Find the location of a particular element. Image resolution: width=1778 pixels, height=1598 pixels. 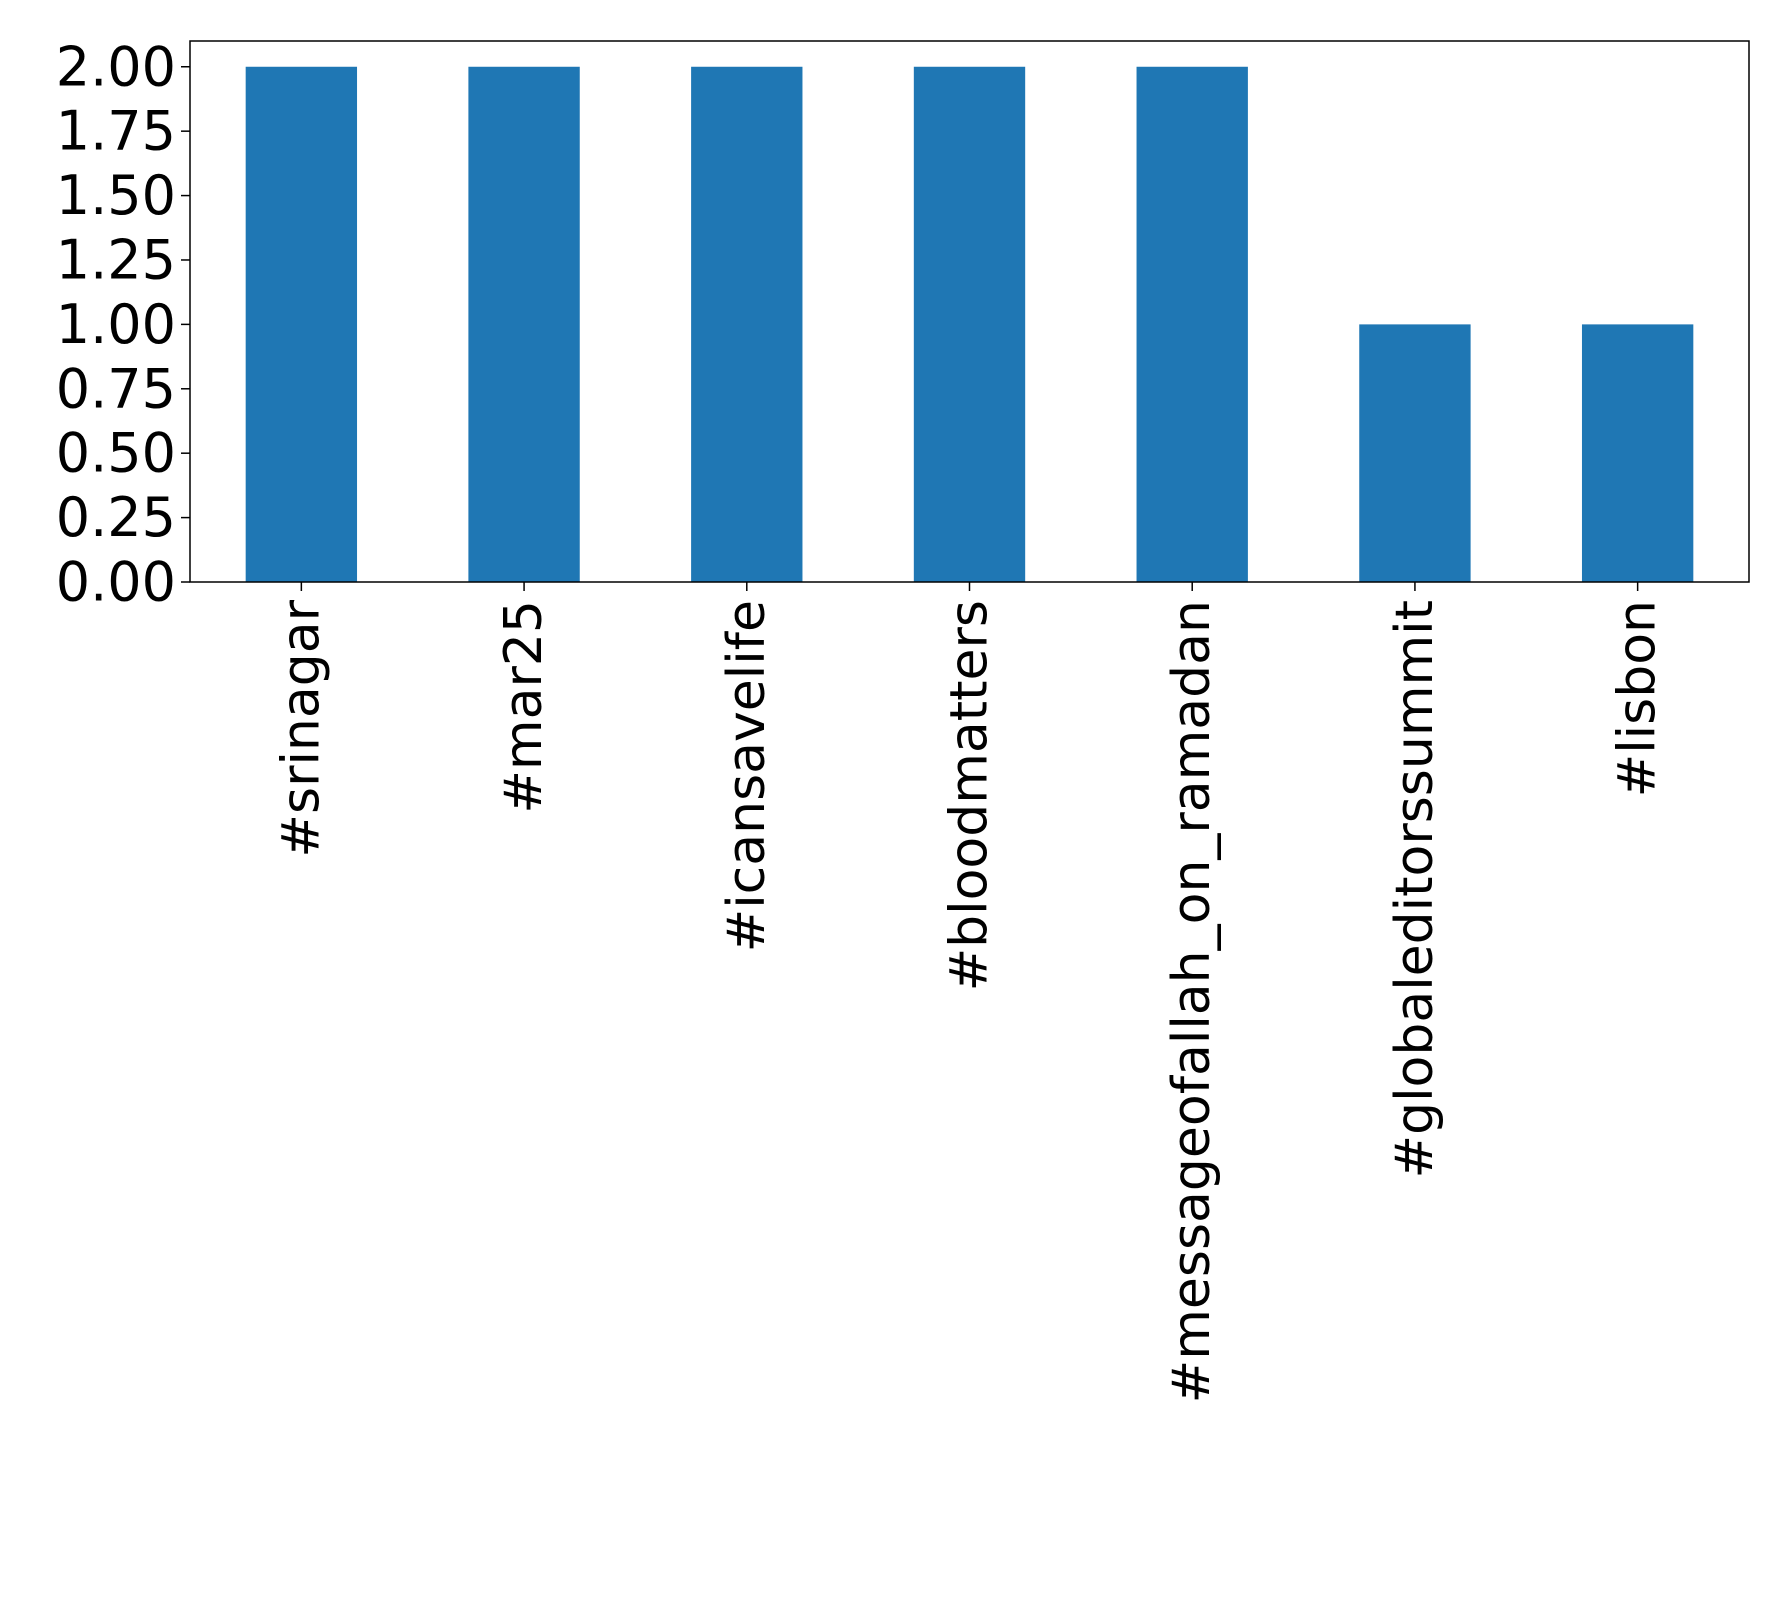

y-tick-label: 0.50 is located at coordinates (116, 453).